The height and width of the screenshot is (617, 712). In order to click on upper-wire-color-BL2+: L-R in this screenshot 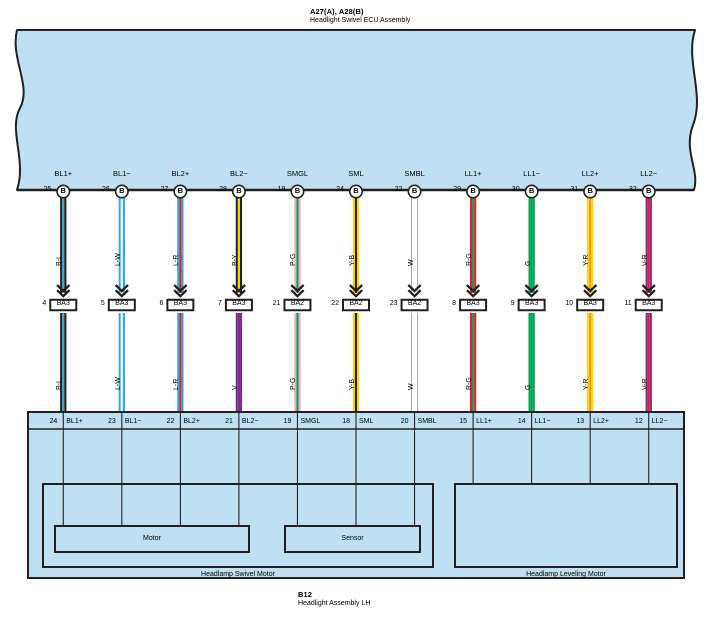, I will do `click(177, 260)`.